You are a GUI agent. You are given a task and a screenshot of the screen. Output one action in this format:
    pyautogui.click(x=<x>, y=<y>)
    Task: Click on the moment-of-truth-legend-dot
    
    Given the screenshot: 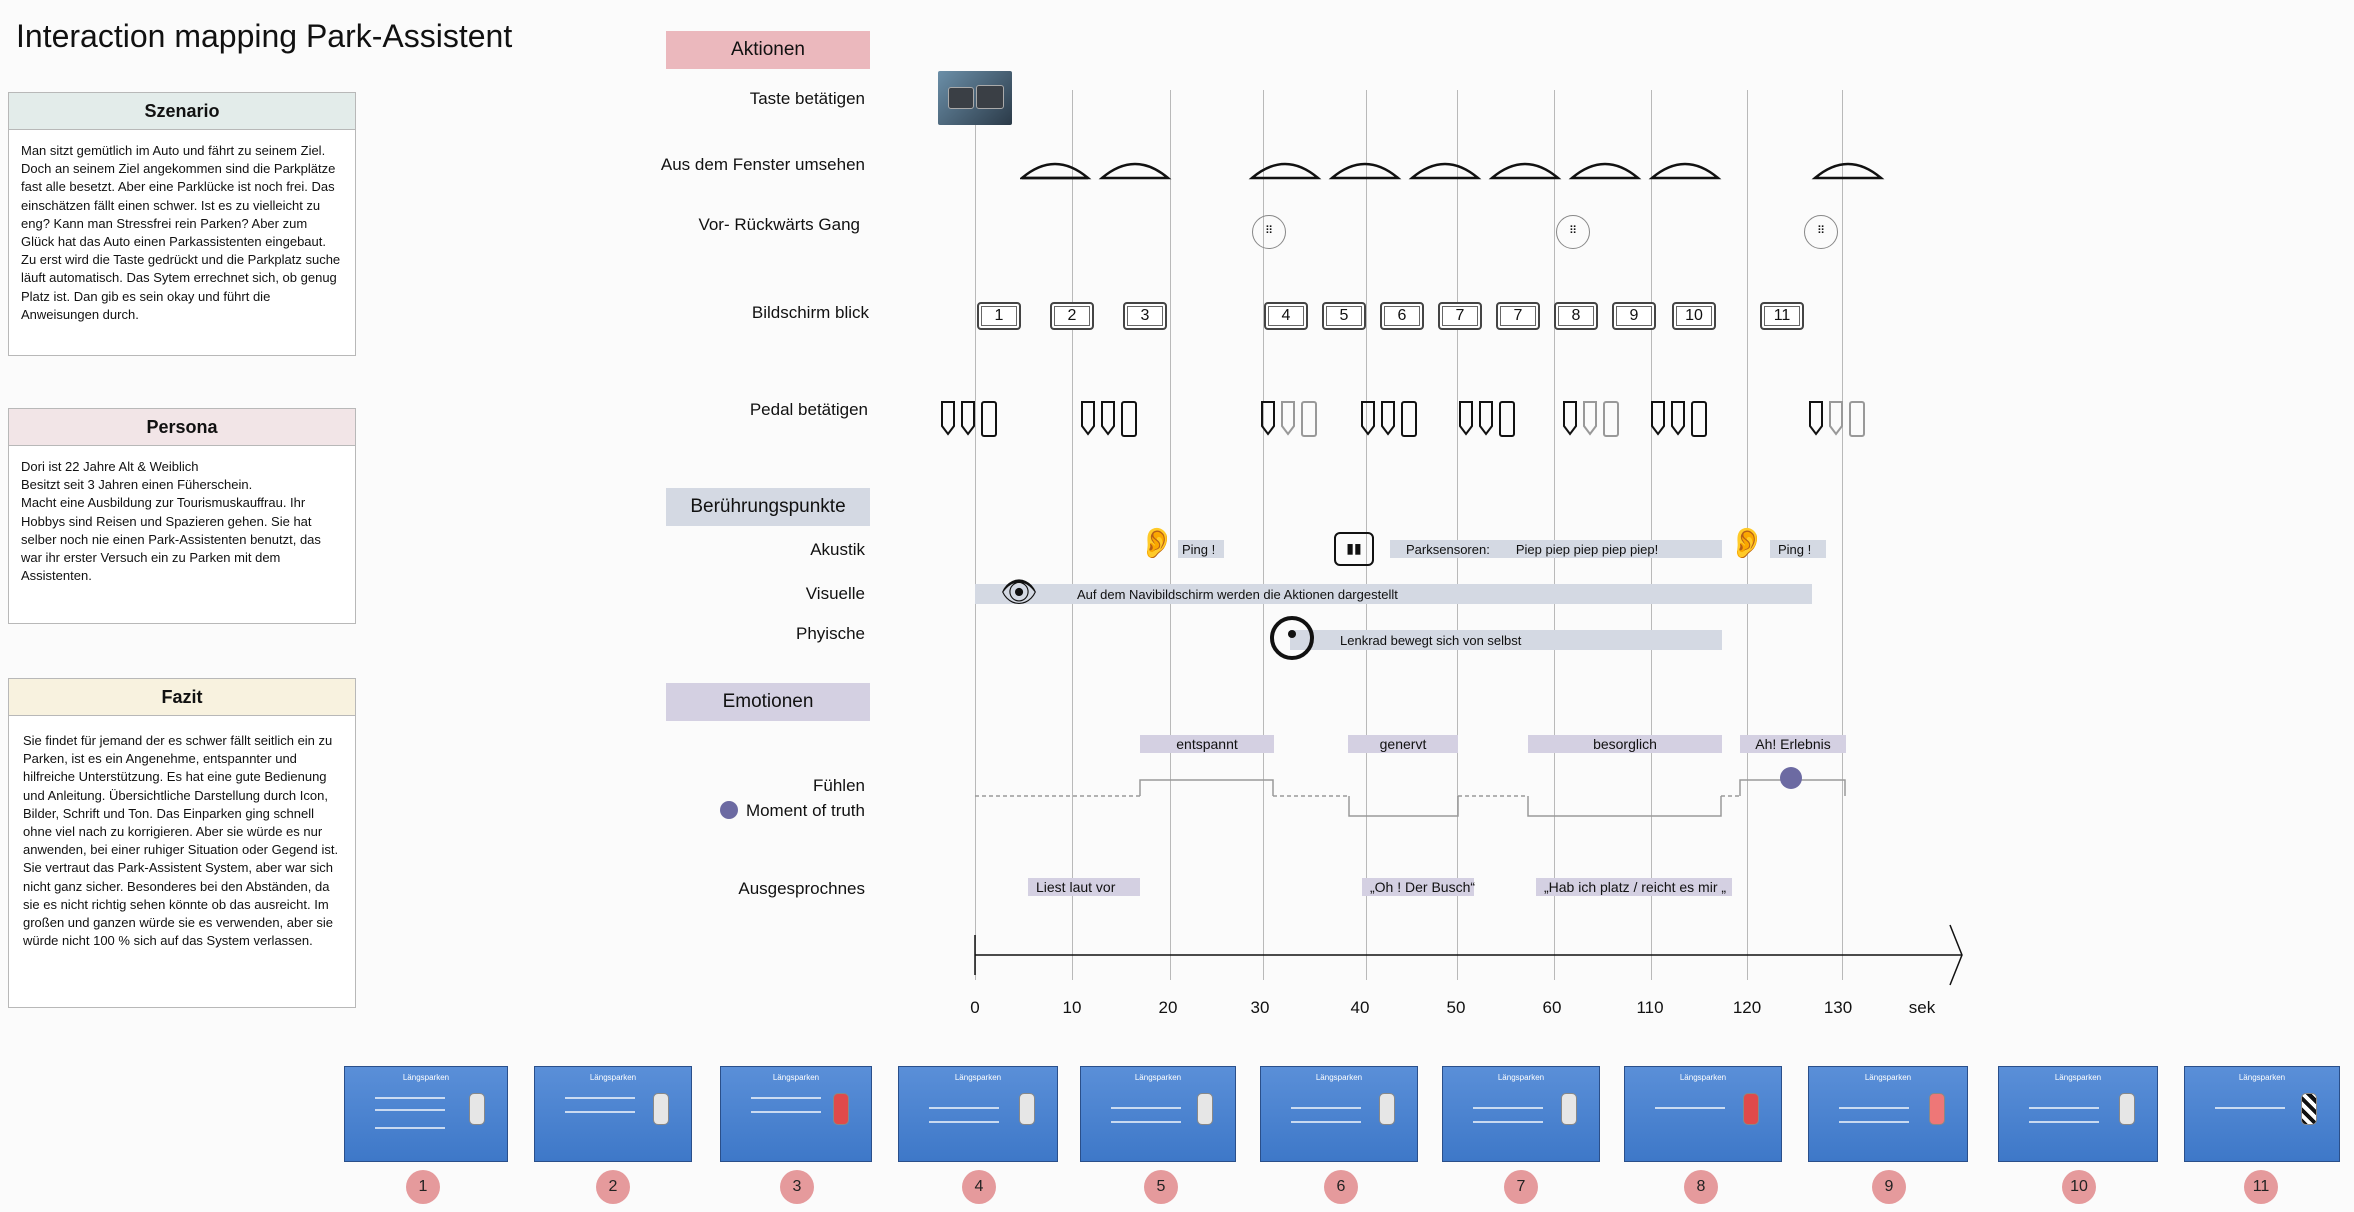 What is the action you would take?
    pyautogui.click(x=729, y=810)
    